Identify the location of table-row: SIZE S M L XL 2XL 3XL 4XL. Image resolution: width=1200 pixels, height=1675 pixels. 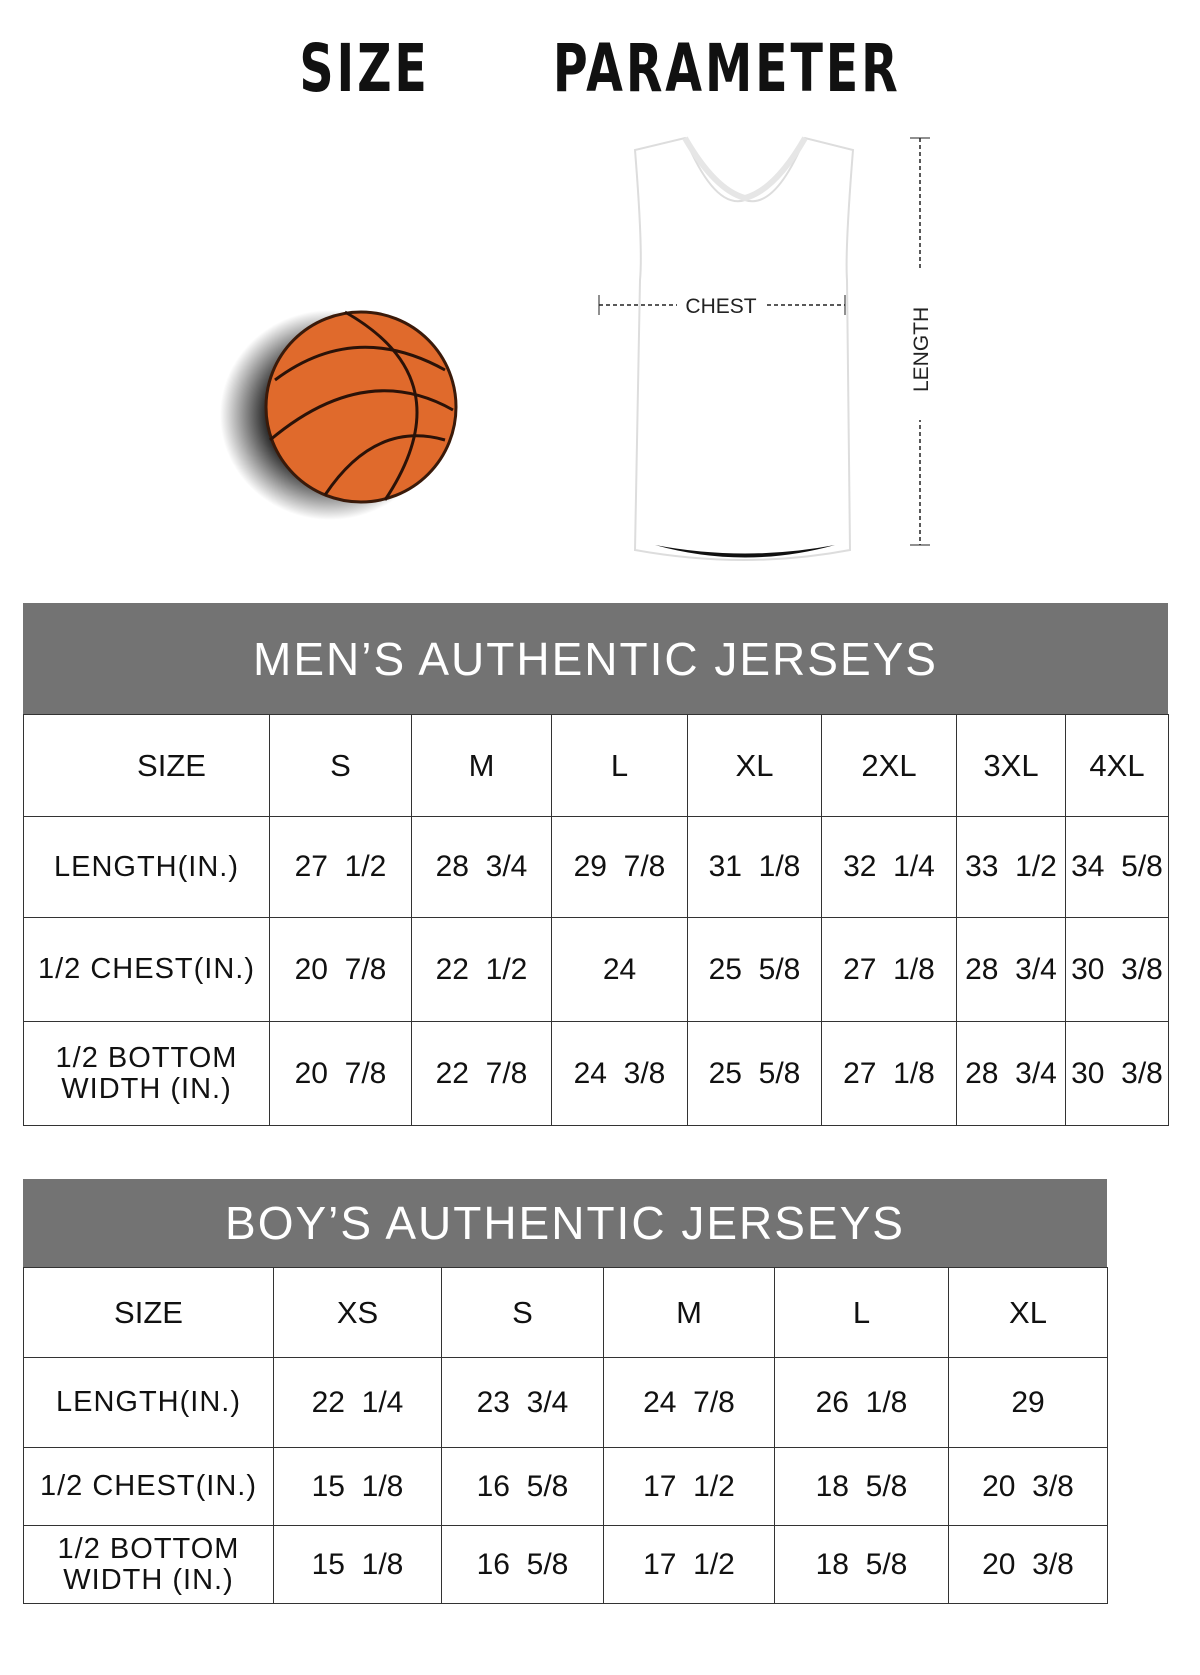
(596, 765).